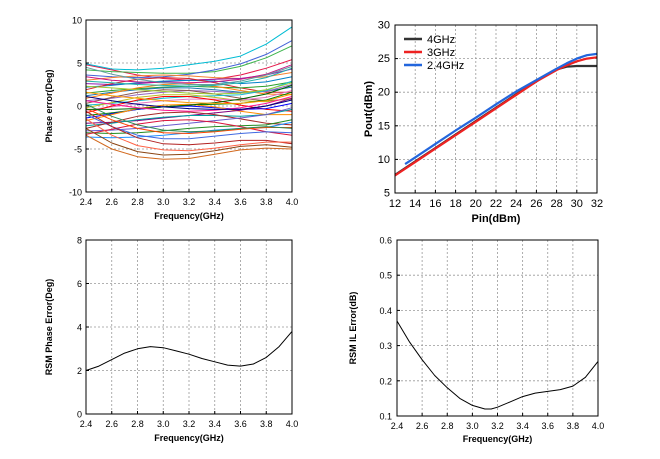  Describe the element at coordinates (497, 365) in the screenshot. I see `series-line-RSM IL error` at that location.